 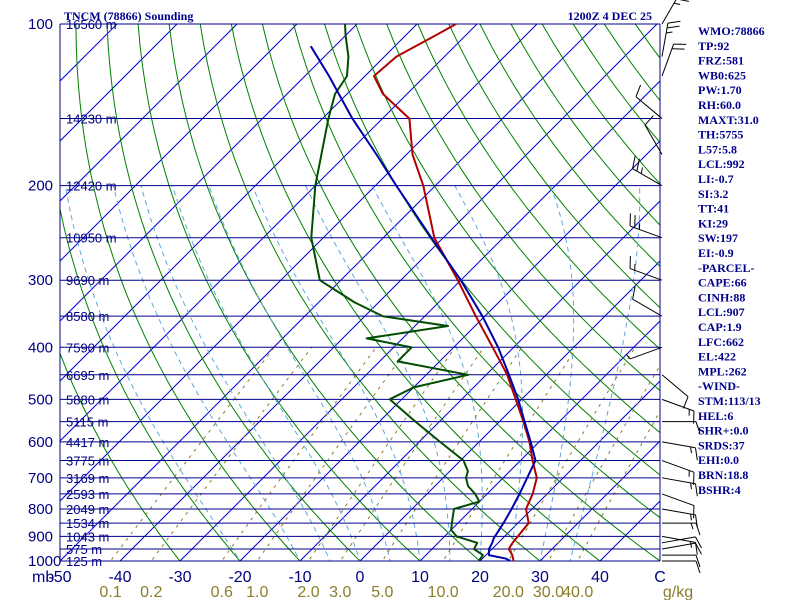 I want to click on index-item: SHR+:0.0, so click(x=723, y=431).